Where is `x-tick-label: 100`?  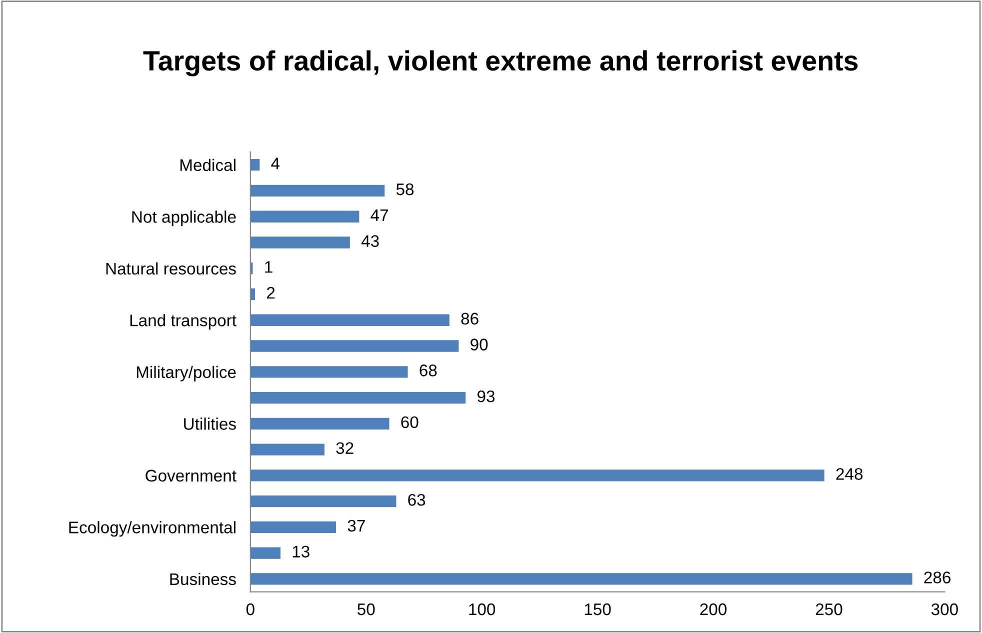 x-tick-label: 100 is located at coordinates (482, 609).